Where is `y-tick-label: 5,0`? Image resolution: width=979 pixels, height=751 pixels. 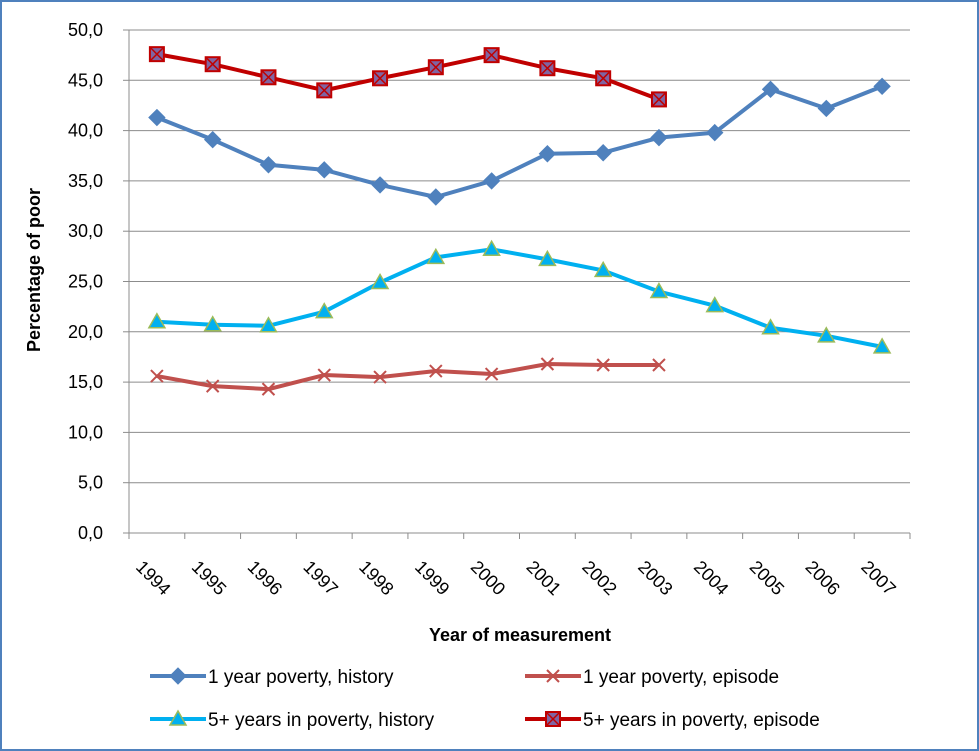 y-tick-label: 5,0 is located at coordinates (90, 483).